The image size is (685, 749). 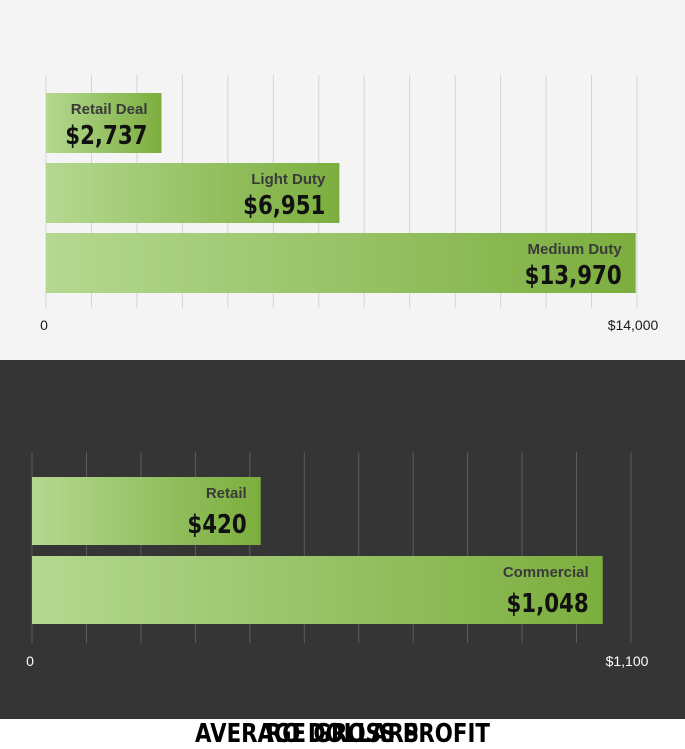 What do you see at coordinates (575, 249) in the screenshot?
I see `category-label: Medium Duty` at bounding box center [575, 249].